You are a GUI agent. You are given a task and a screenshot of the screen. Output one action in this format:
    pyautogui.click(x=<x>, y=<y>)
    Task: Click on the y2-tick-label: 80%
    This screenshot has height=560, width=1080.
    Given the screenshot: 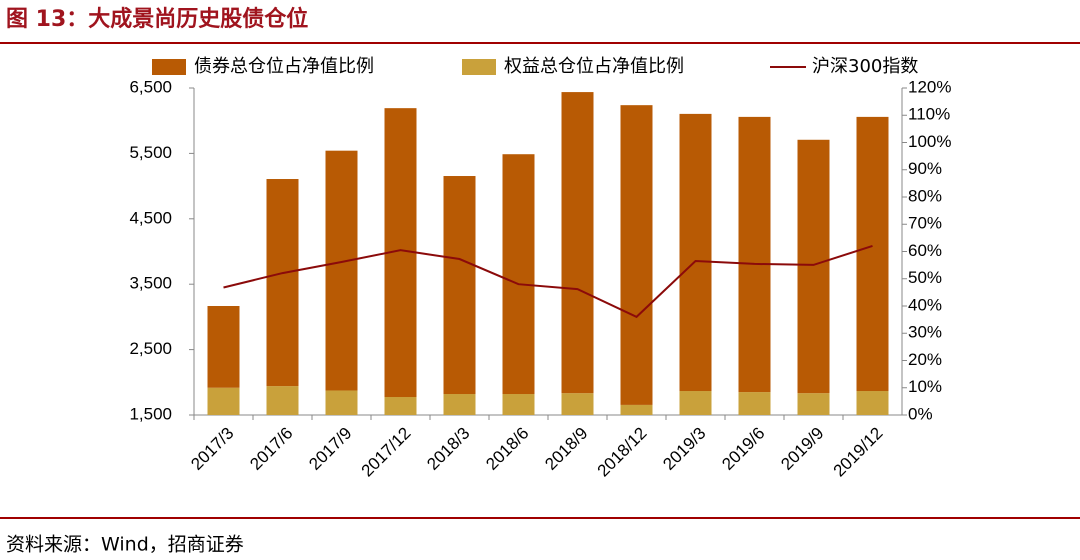 What is the action you would take?
    pyautogui.click(x=925, y=195)
    